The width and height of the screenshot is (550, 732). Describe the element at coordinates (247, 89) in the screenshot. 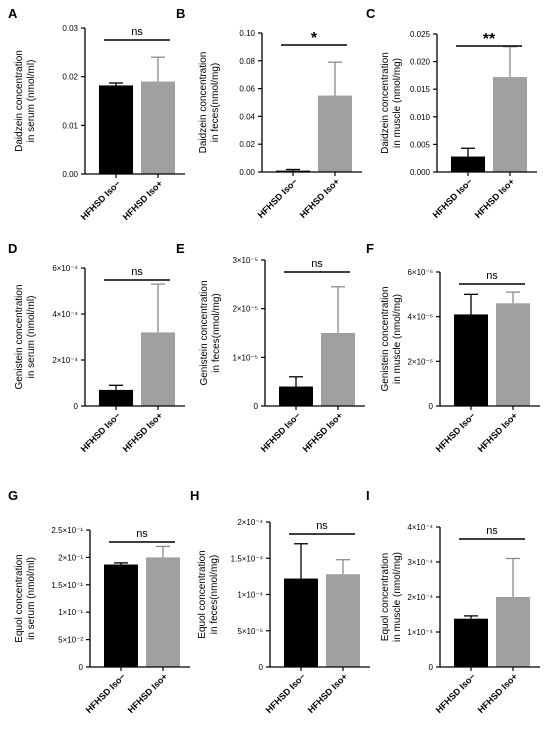

I see `y-tick-label: 0.06` at that location.